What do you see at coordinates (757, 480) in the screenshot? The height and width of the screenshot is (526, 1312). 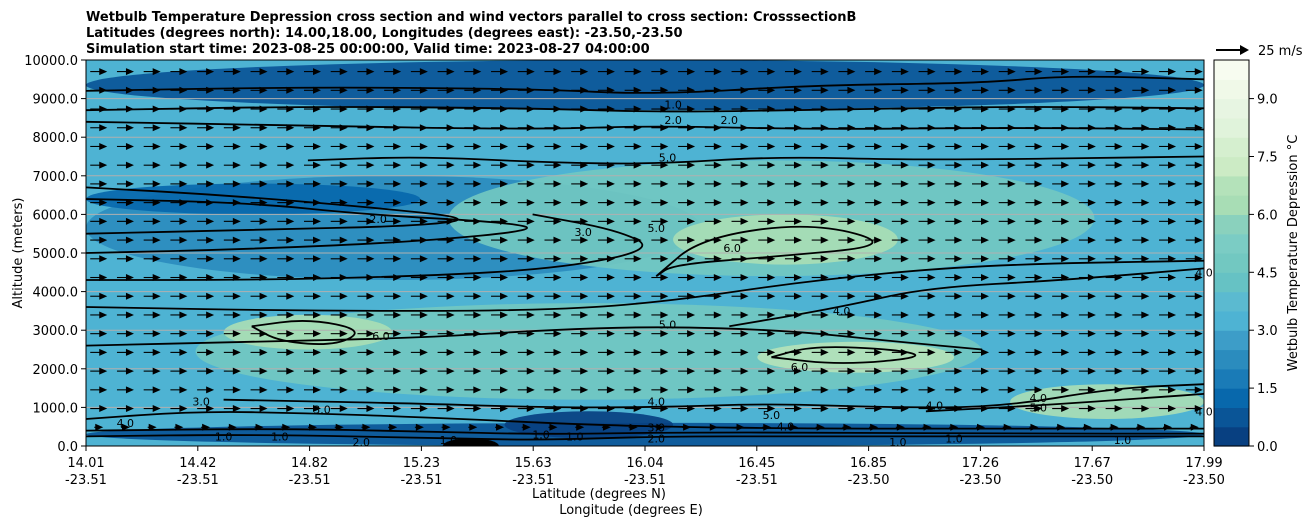 I see `x-tick-label-longitude: -23.51` at bounding box center [757, 480].